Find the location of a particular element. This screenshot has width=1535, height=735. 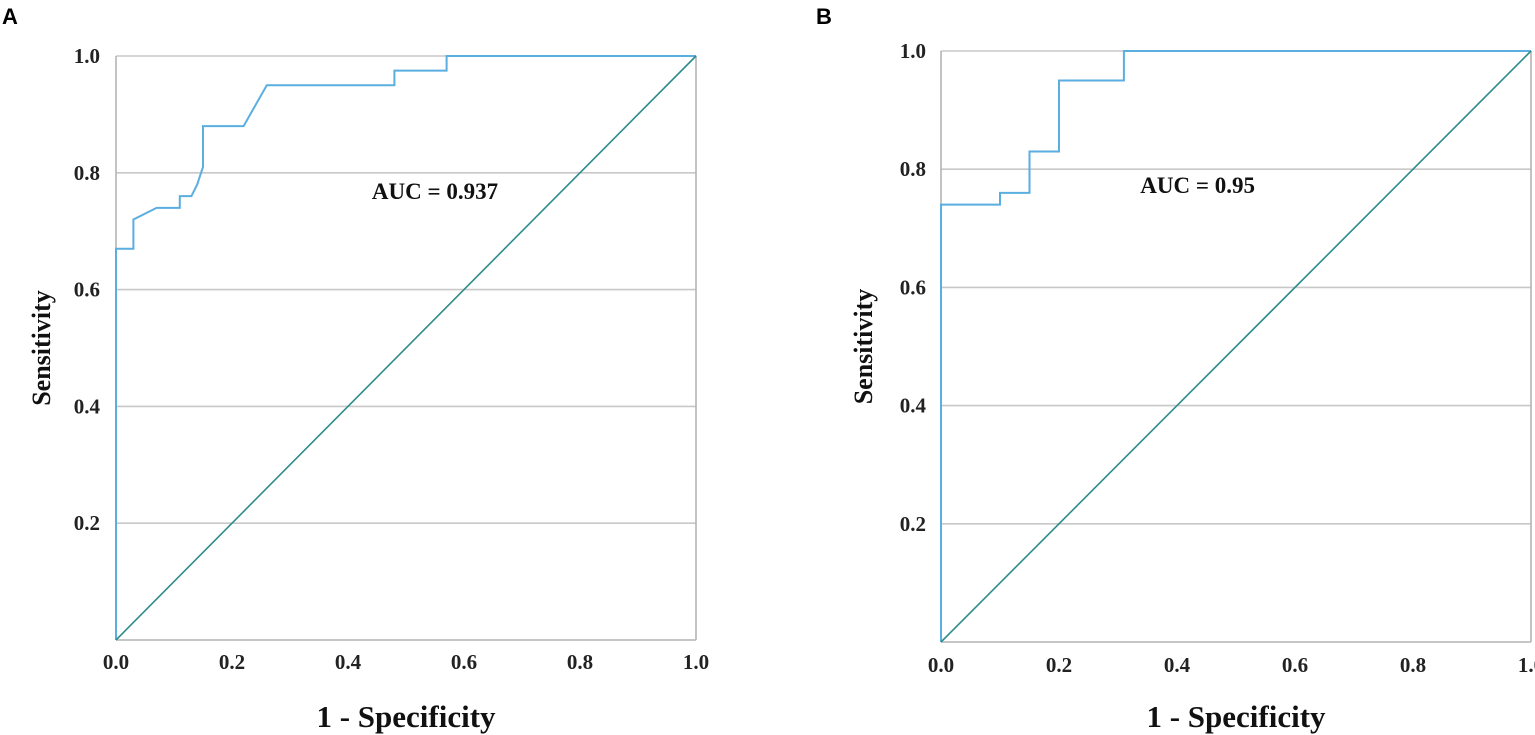

panel-b-y-tick-label: 1.0 is located at coordinates (913, 51).